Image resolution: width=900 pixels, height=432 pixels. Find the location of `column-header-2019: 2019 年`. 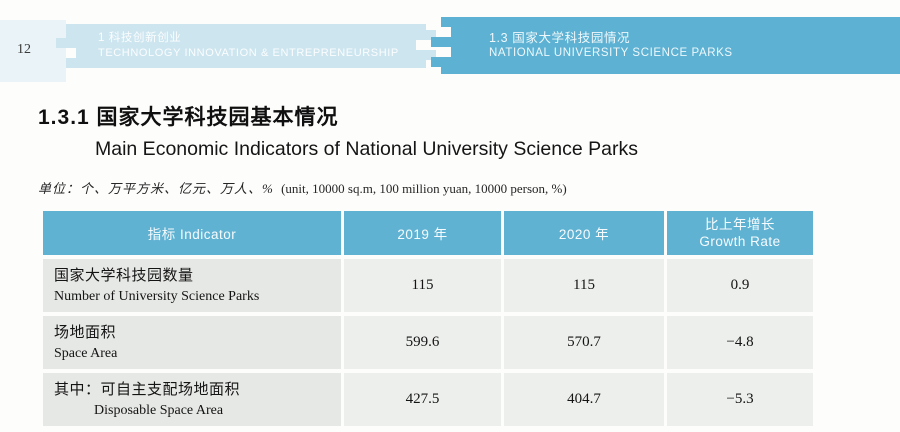

column-header-2019: 2019 年 is located at coordinates (422, 233).